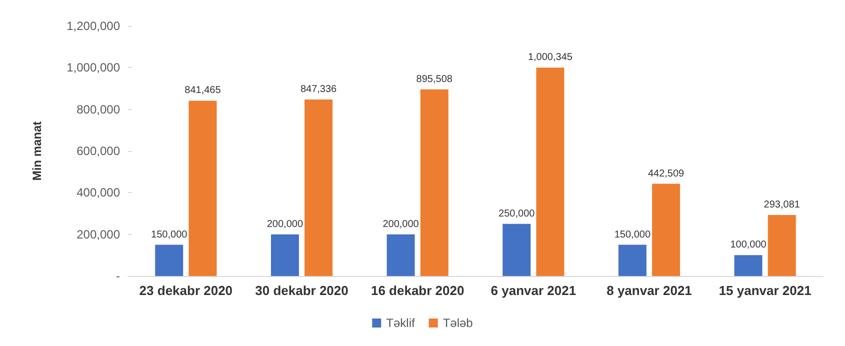  I want to click on x-tick-label: 23 dekabr 2020, so click(186, 290).